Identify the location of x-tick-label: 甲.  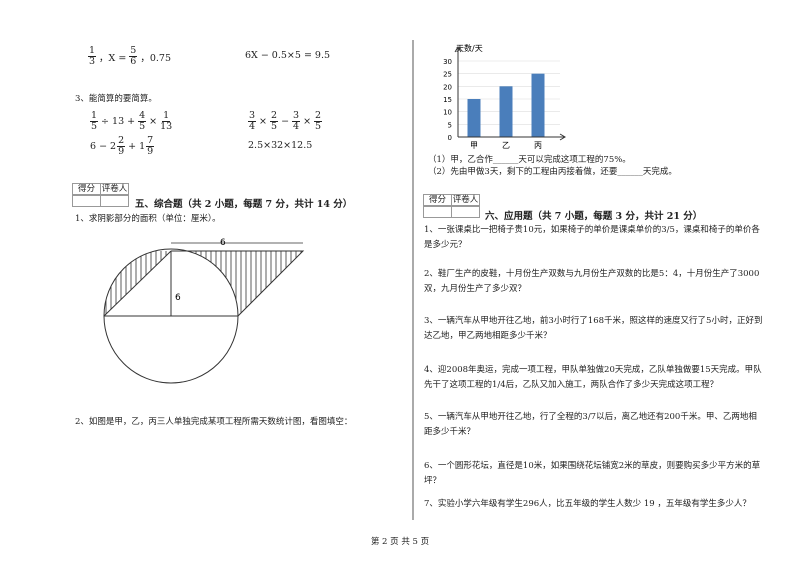
(474, 145).